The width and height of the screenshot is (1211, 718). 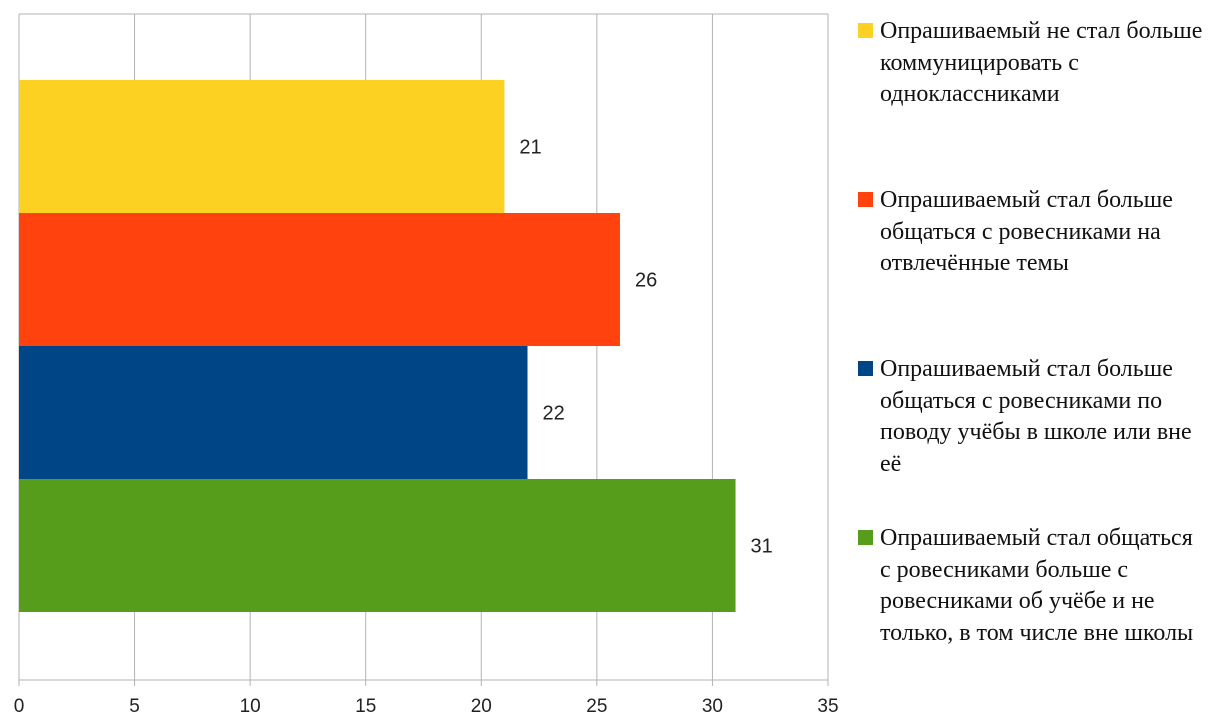 What do you see at coordinates (134, 706) in the screenshot?
I see `x-tick-label: 5` at bounding box center [134, 706].